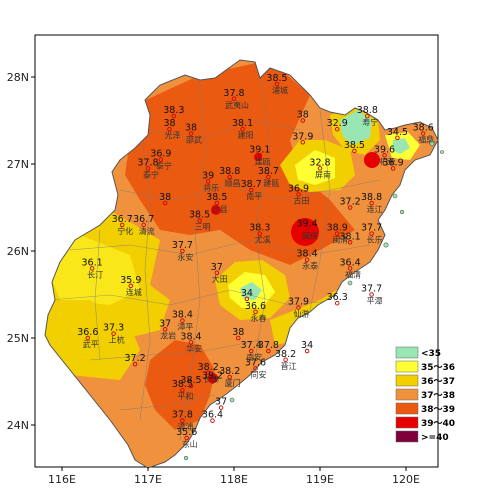  I want to click on station-value: 35.9, so click(130, 280).